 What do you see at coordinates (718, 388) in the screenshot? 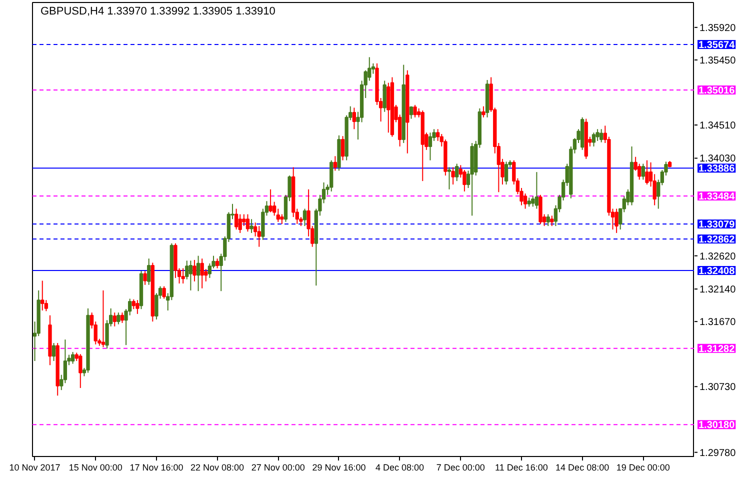
I see `y-tick-label: 1.30730` at bounding box center [718, 388].